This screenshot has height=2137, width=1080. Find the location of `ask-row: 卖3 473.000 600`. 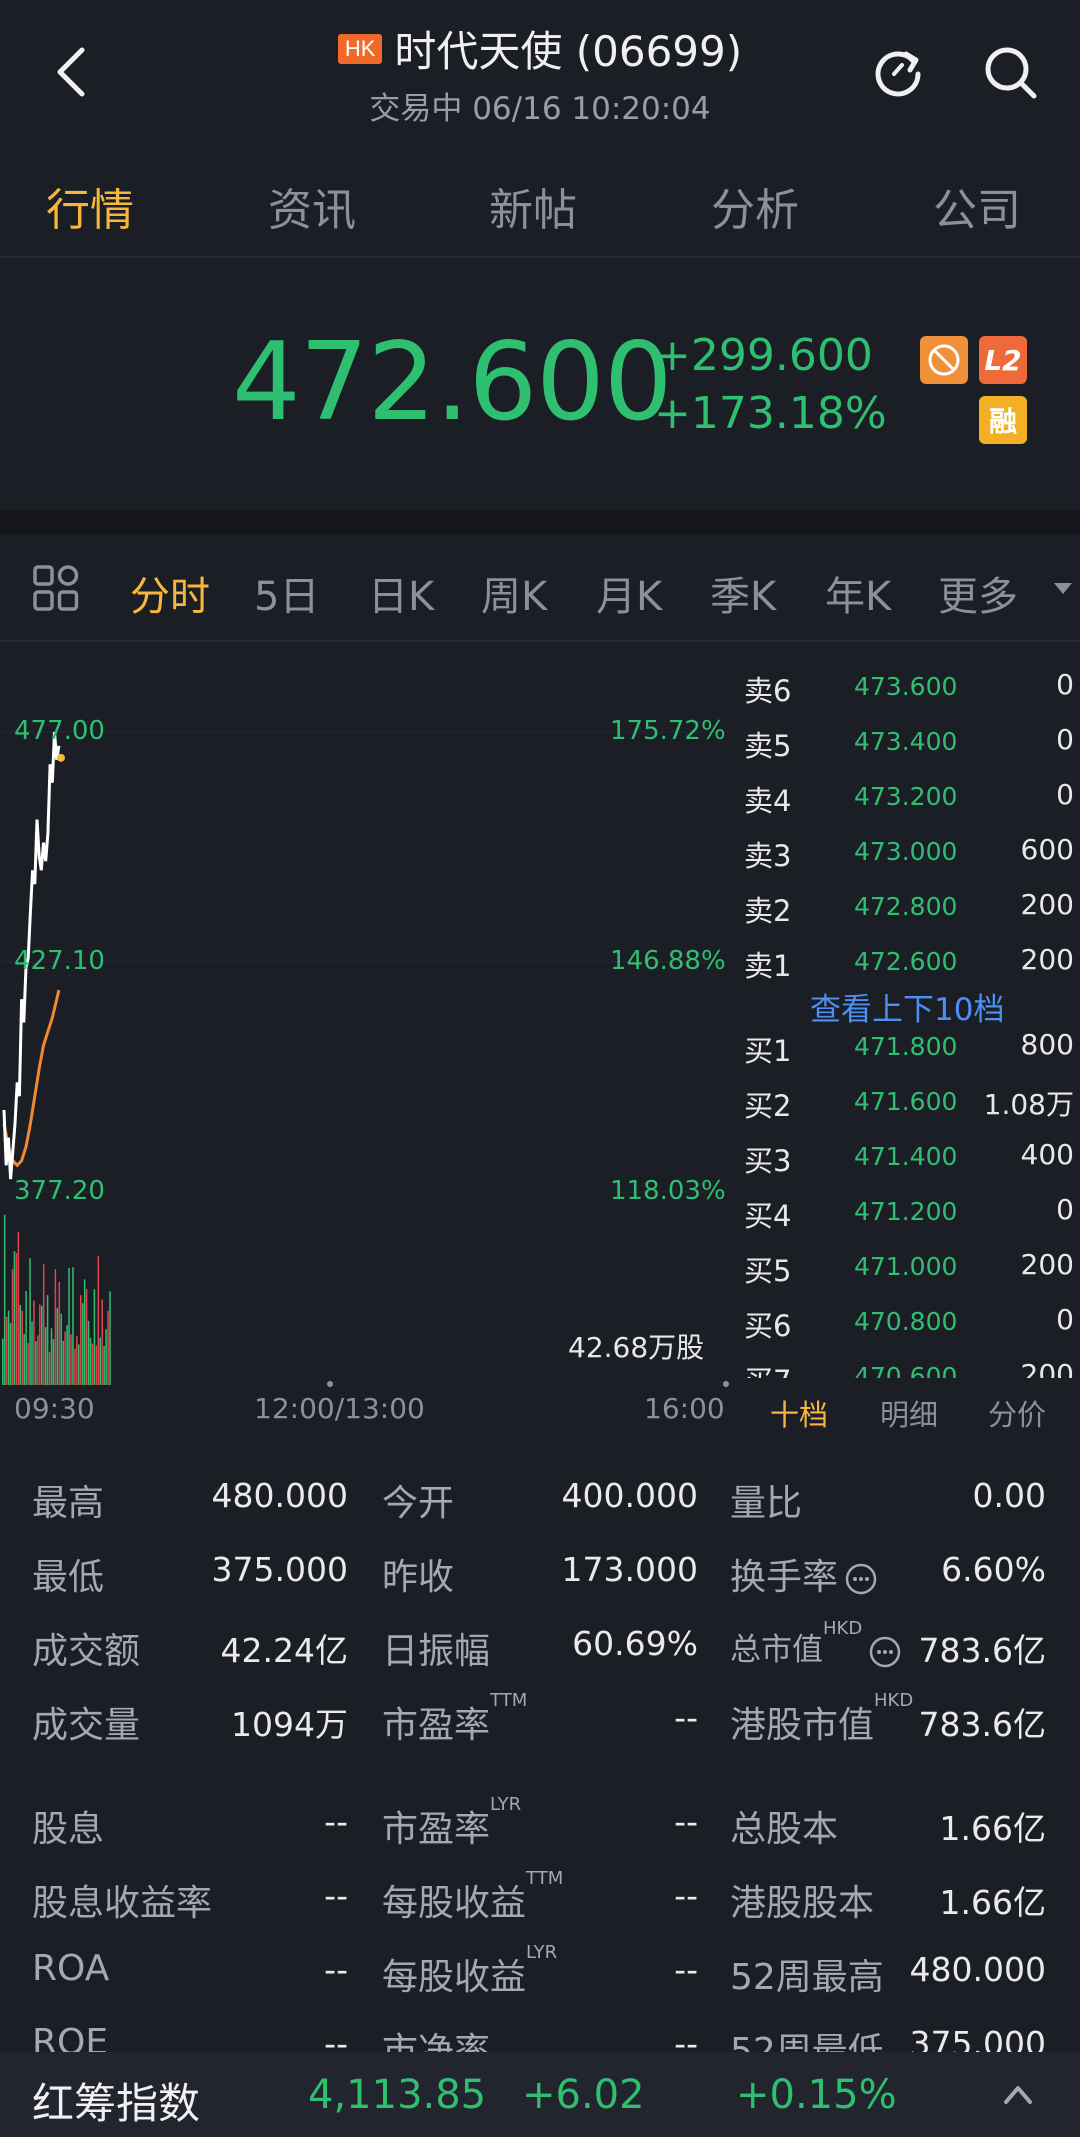

ask-row: 卖3 473.000 600 is located at coordinates (909, 857).